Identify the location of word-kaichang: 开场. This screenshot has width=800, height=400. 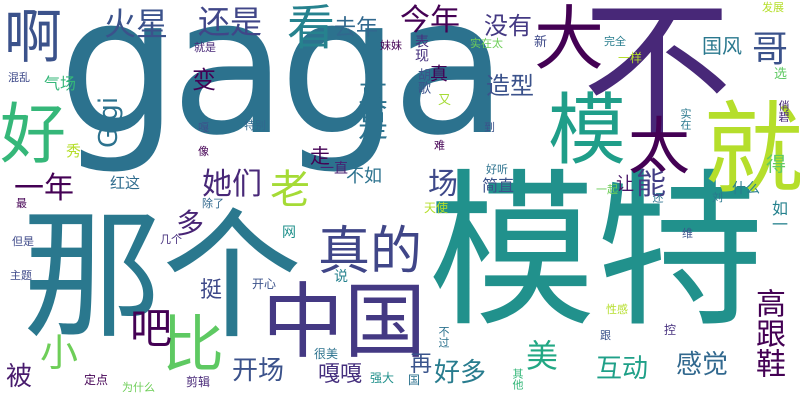
(258, 371).